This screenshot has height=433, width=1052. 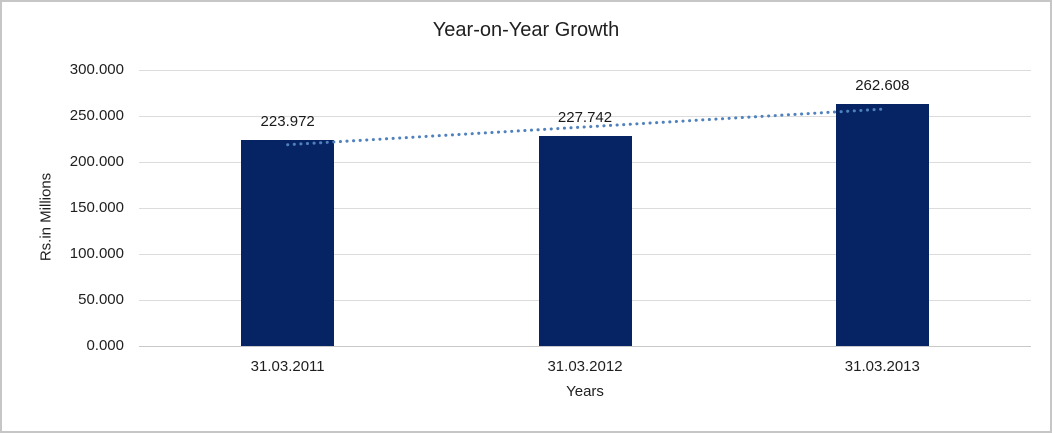 What do you see at coordinates (101, 299) in the screenshot?
I see `y-tick-label: 50.000` at bounding box center [101, 299].